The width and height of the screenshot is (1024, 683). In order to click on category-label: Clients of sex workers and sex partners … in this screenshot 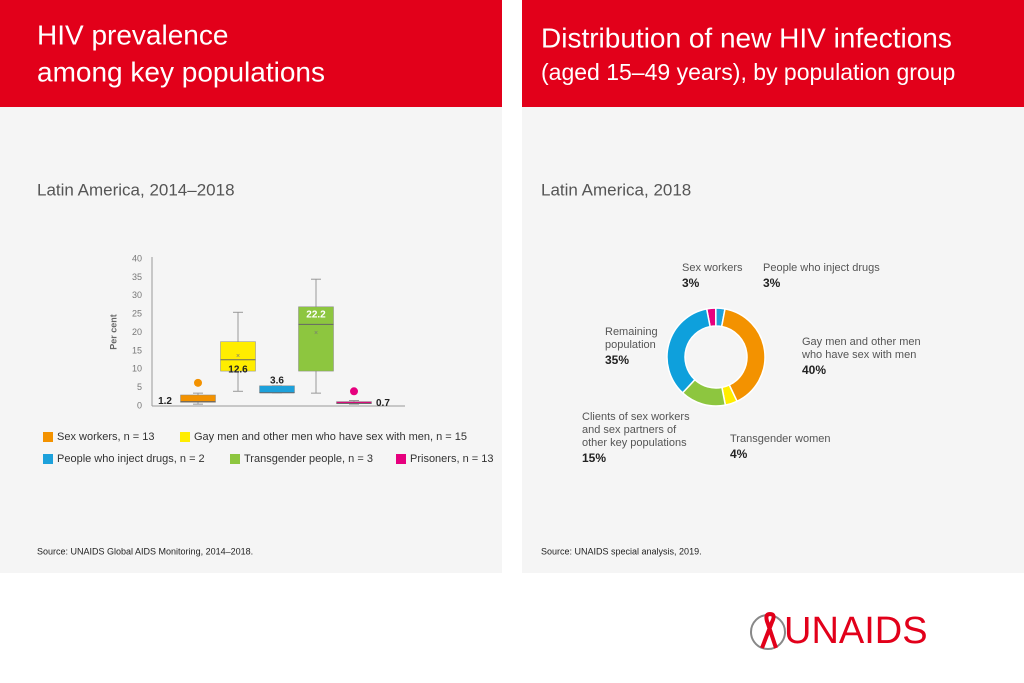, I will do `click(636, 430)`.